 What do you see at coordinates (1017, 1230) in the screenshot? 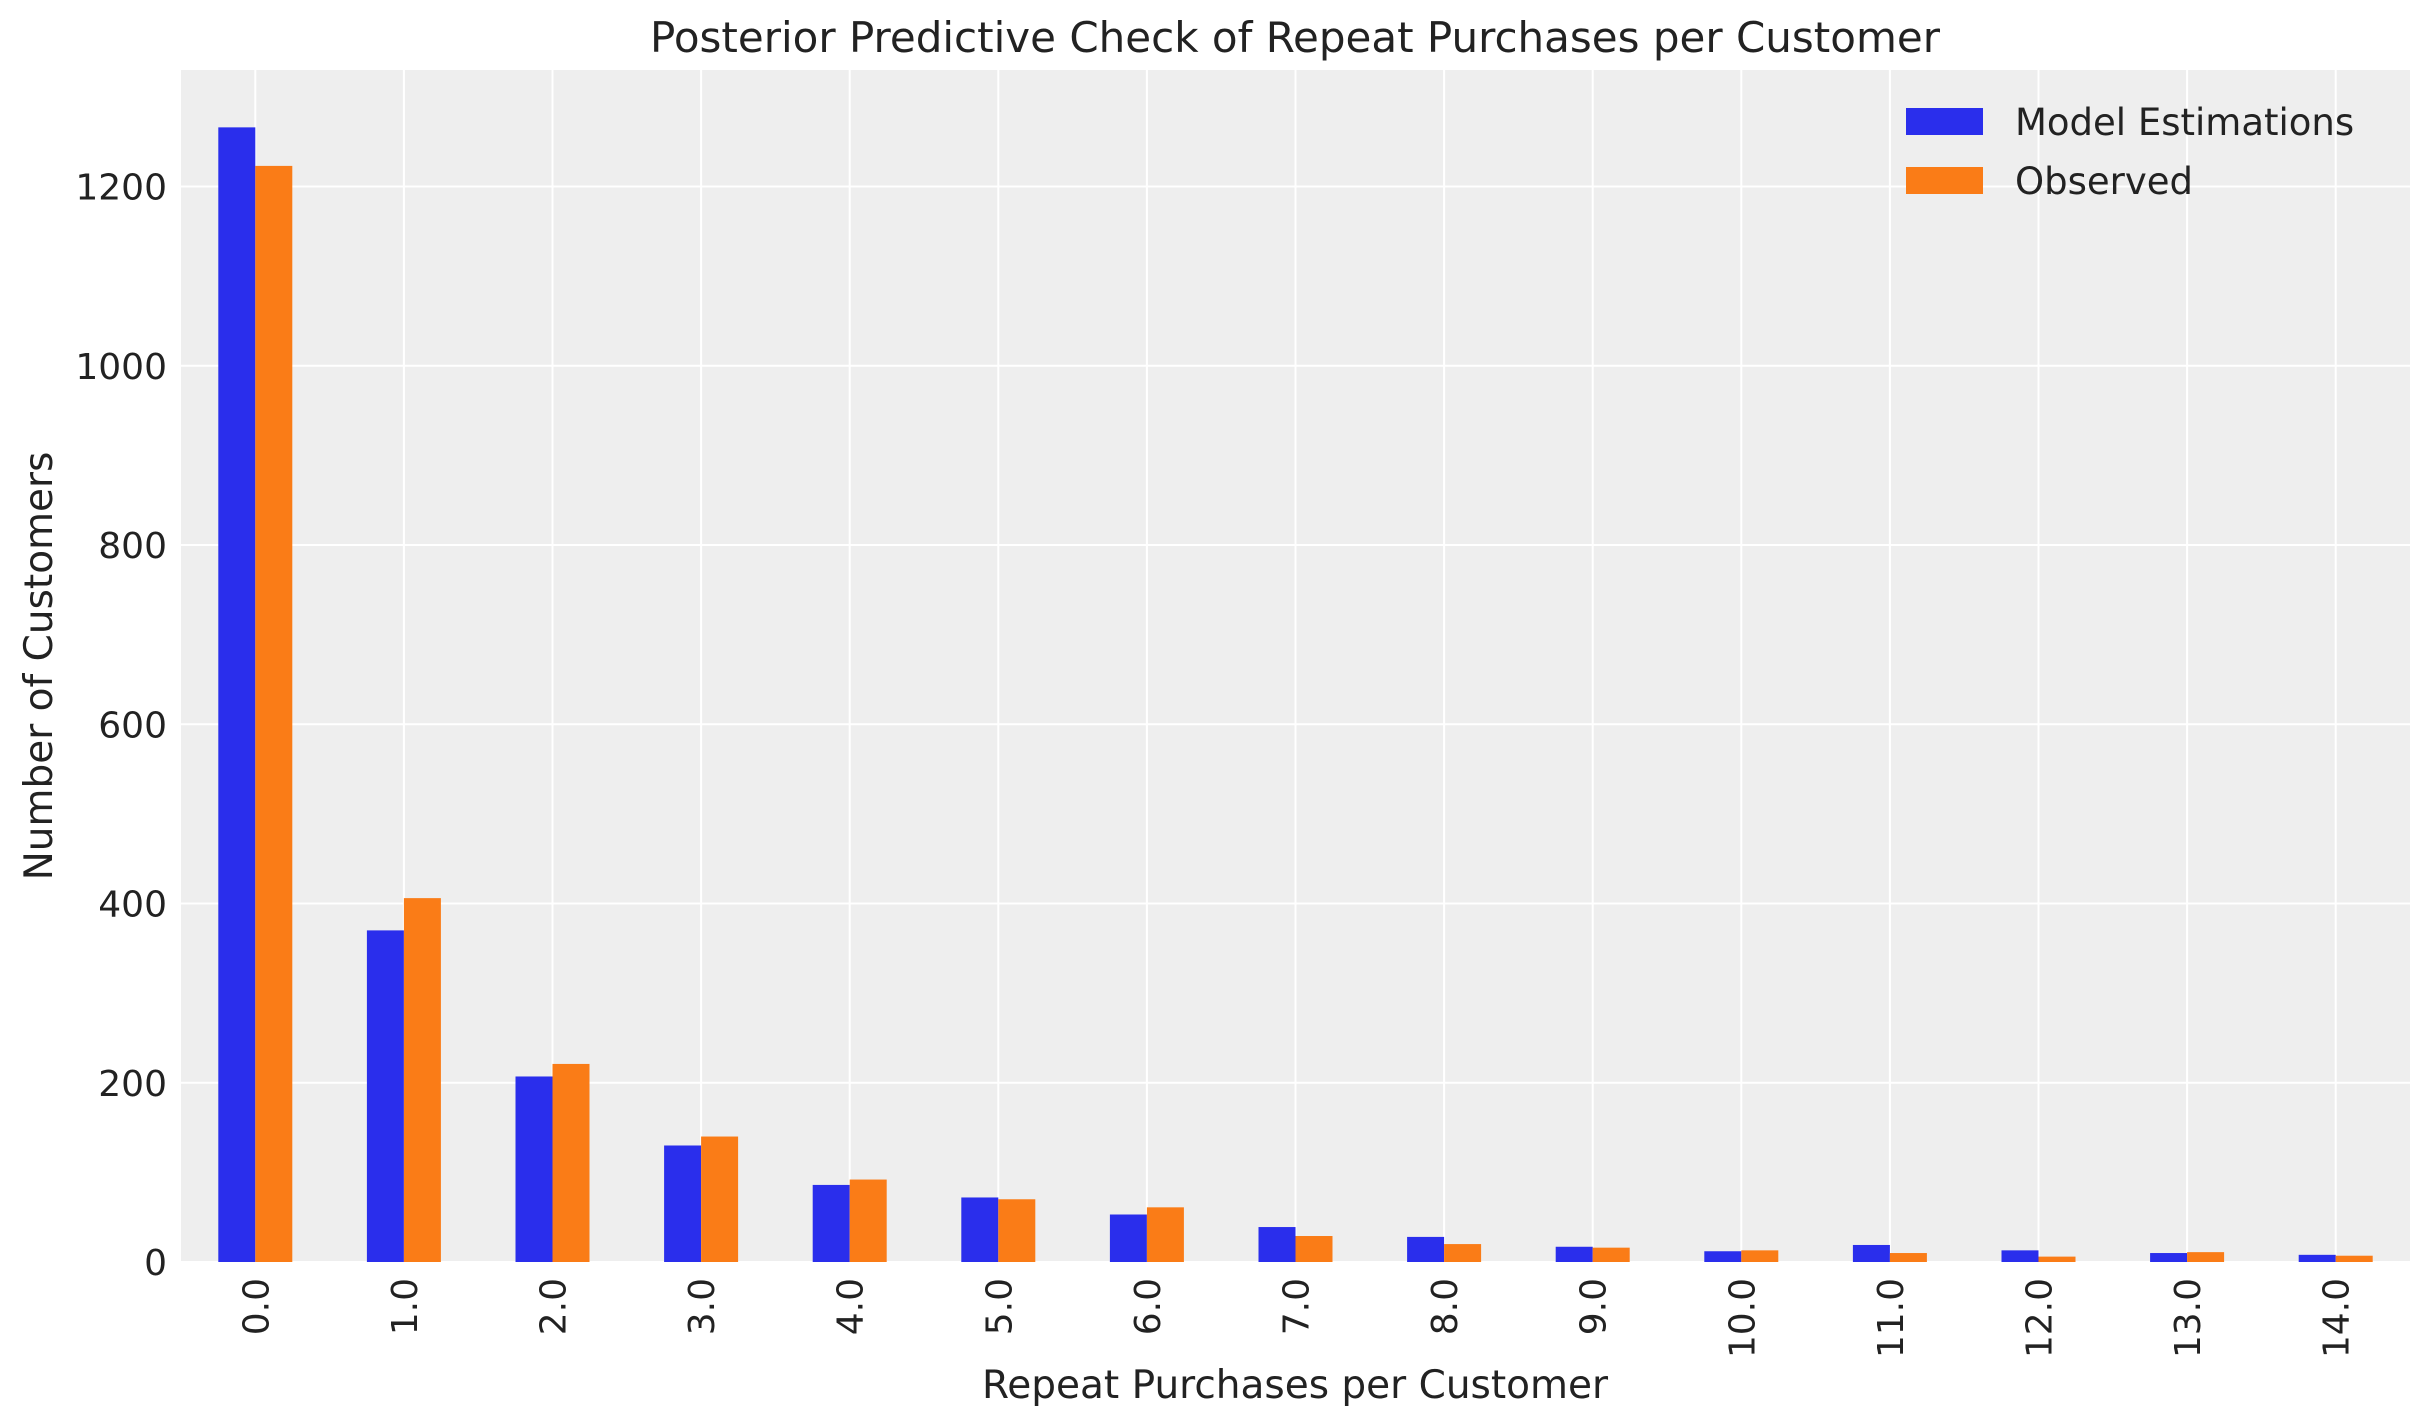
I see `bar-observed-5.0` at bounding box center [1017, 1230].